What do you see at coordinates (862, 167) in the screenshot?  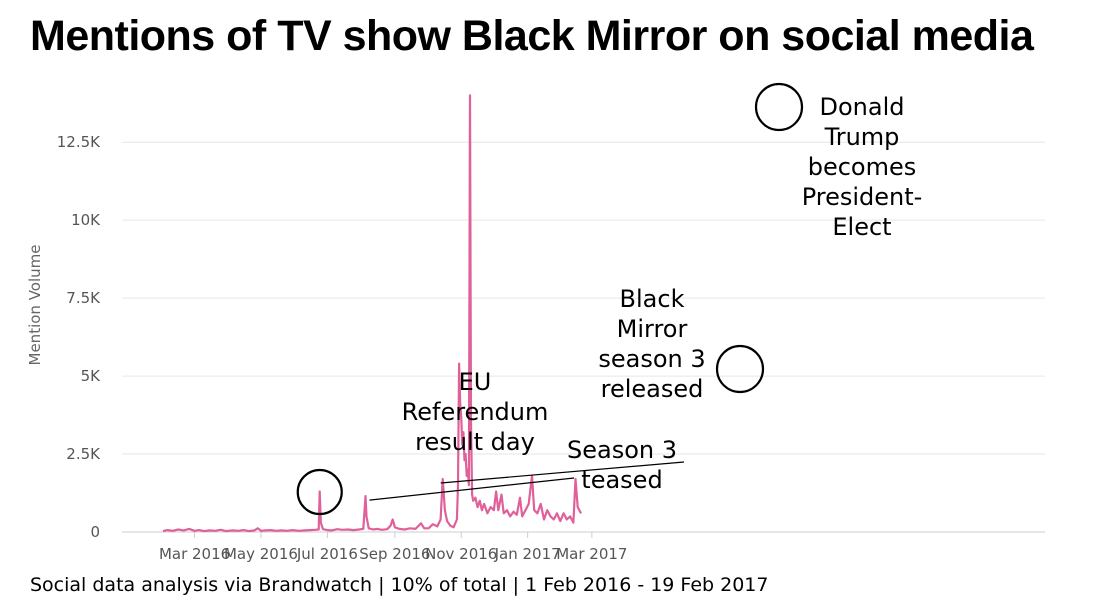 I see `annotation-label: becomes` at bounding box center [862, 167].